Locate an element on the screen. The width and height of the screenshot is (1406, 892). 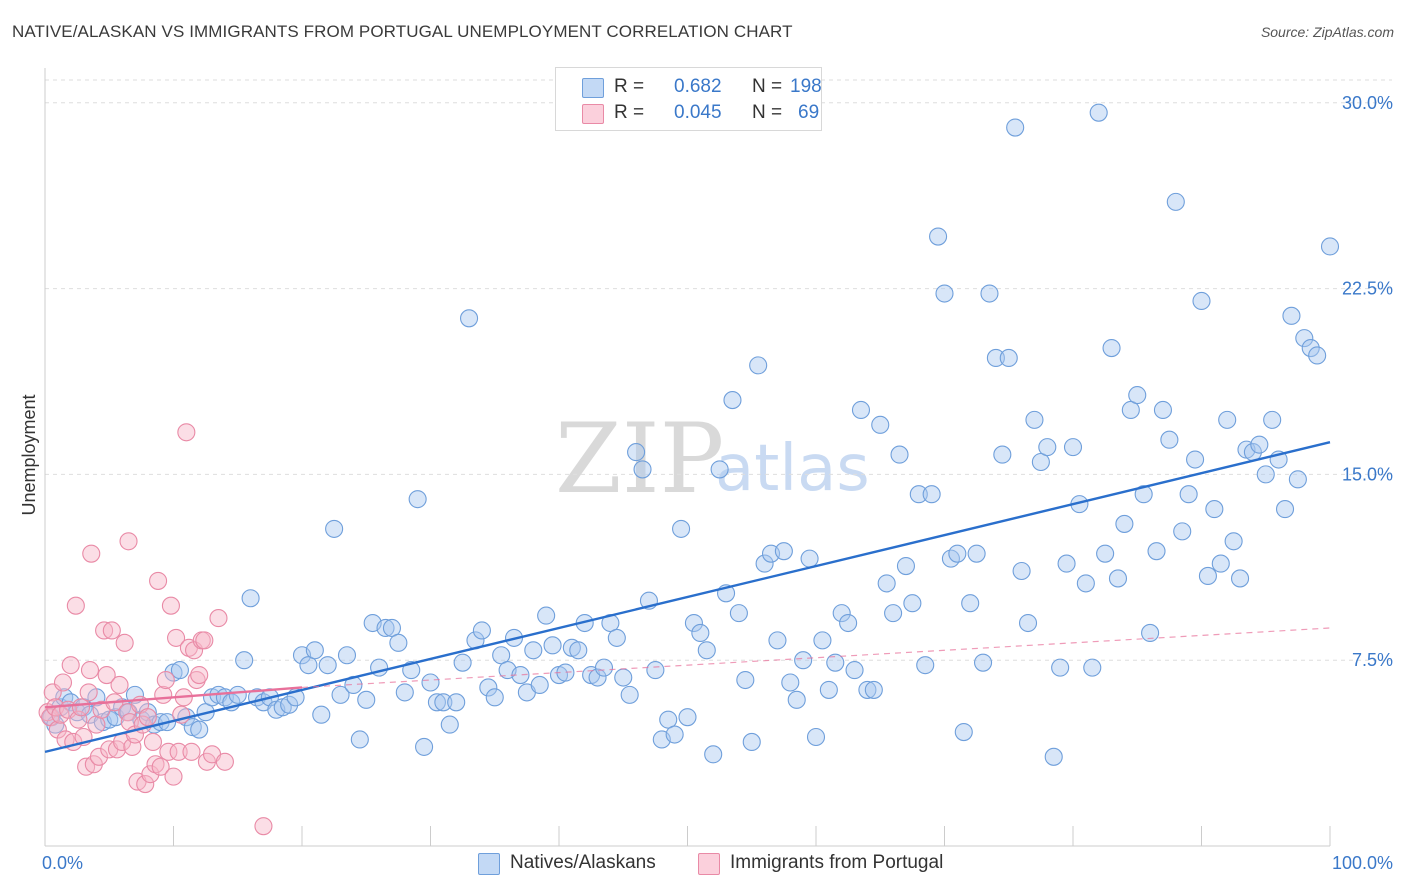
x-tick-label: 0.0% is located at coordinates (62, 863).